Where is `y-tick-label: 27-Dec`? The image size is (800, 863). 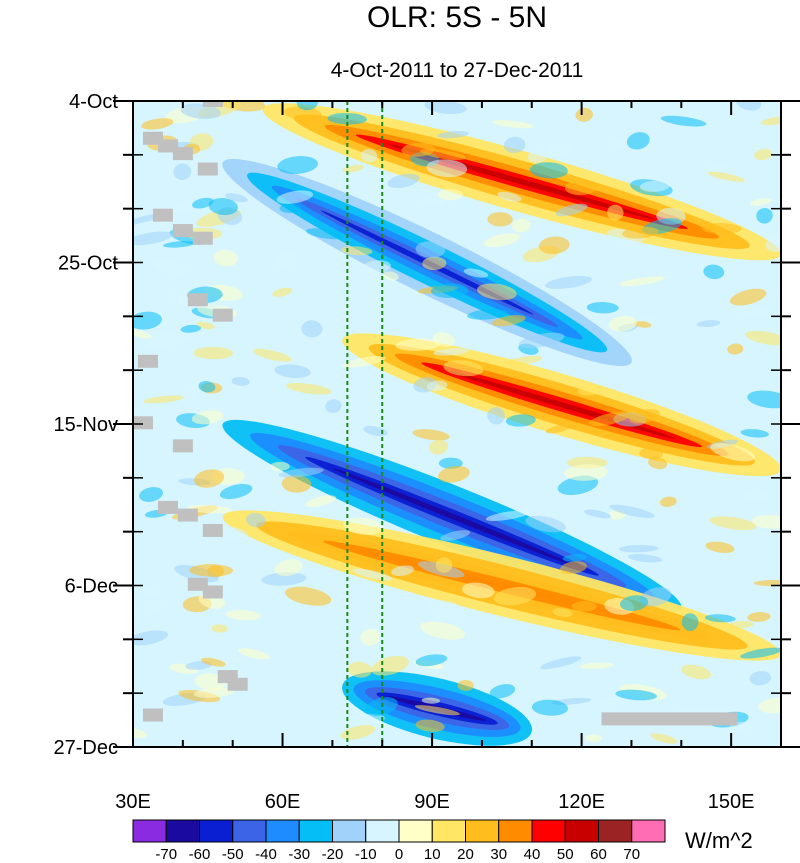
y-tick-label: 27-Dec is located at coordinates (86, 748).